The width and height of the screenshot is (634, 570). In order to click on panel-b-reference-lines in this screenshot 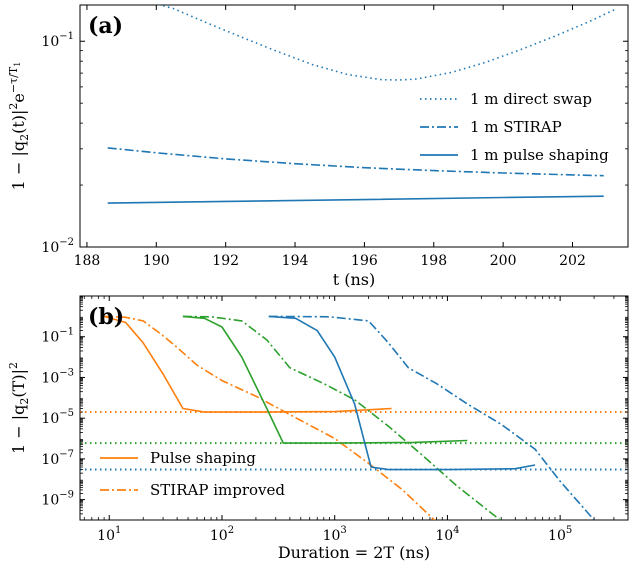, I will do `click(354, 441)`.